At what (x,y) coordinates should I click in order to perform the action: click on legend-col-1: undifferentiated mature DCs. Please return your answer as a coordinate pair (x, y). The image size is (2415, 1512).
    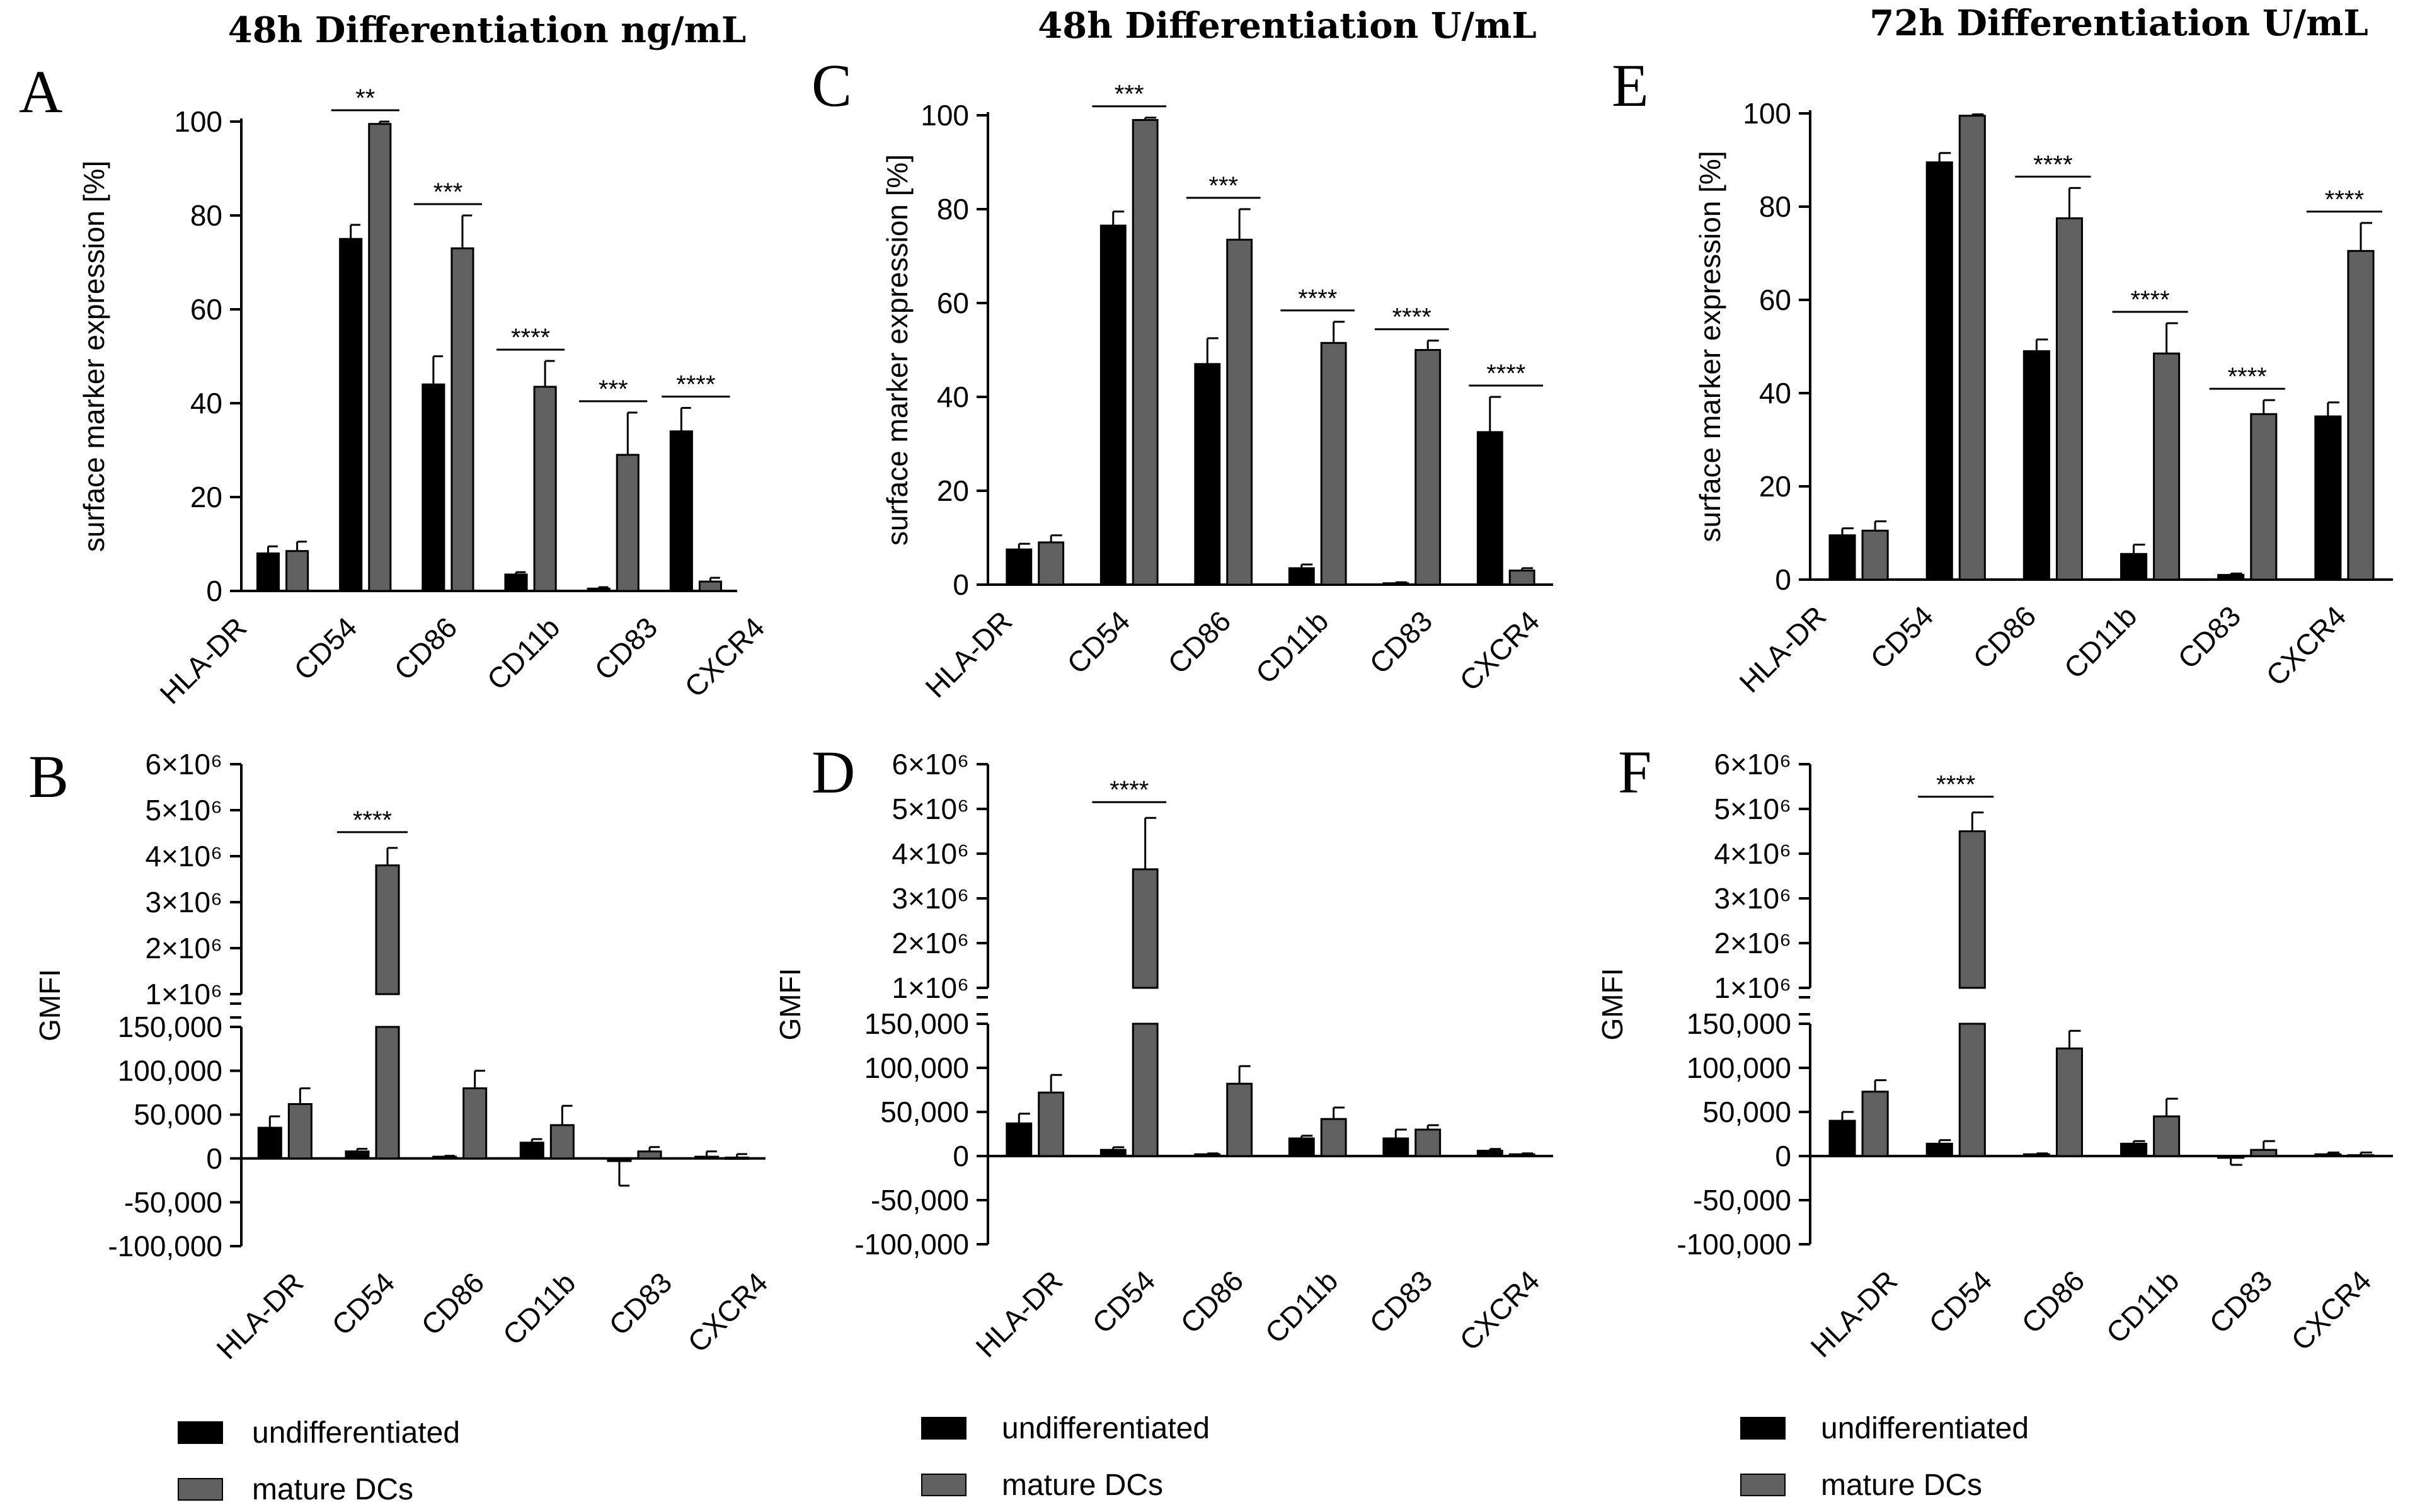
    Looking at the image, I should click on (319, 1461).